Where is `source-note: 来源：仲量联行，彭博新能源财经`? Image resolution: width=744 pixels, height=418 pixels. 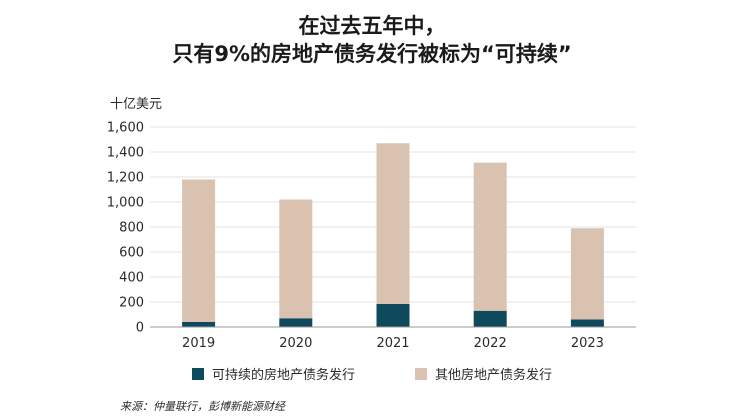 source-note: 来源：仲量联行，彭博新能源财经 is located at coordinates (202, 406).